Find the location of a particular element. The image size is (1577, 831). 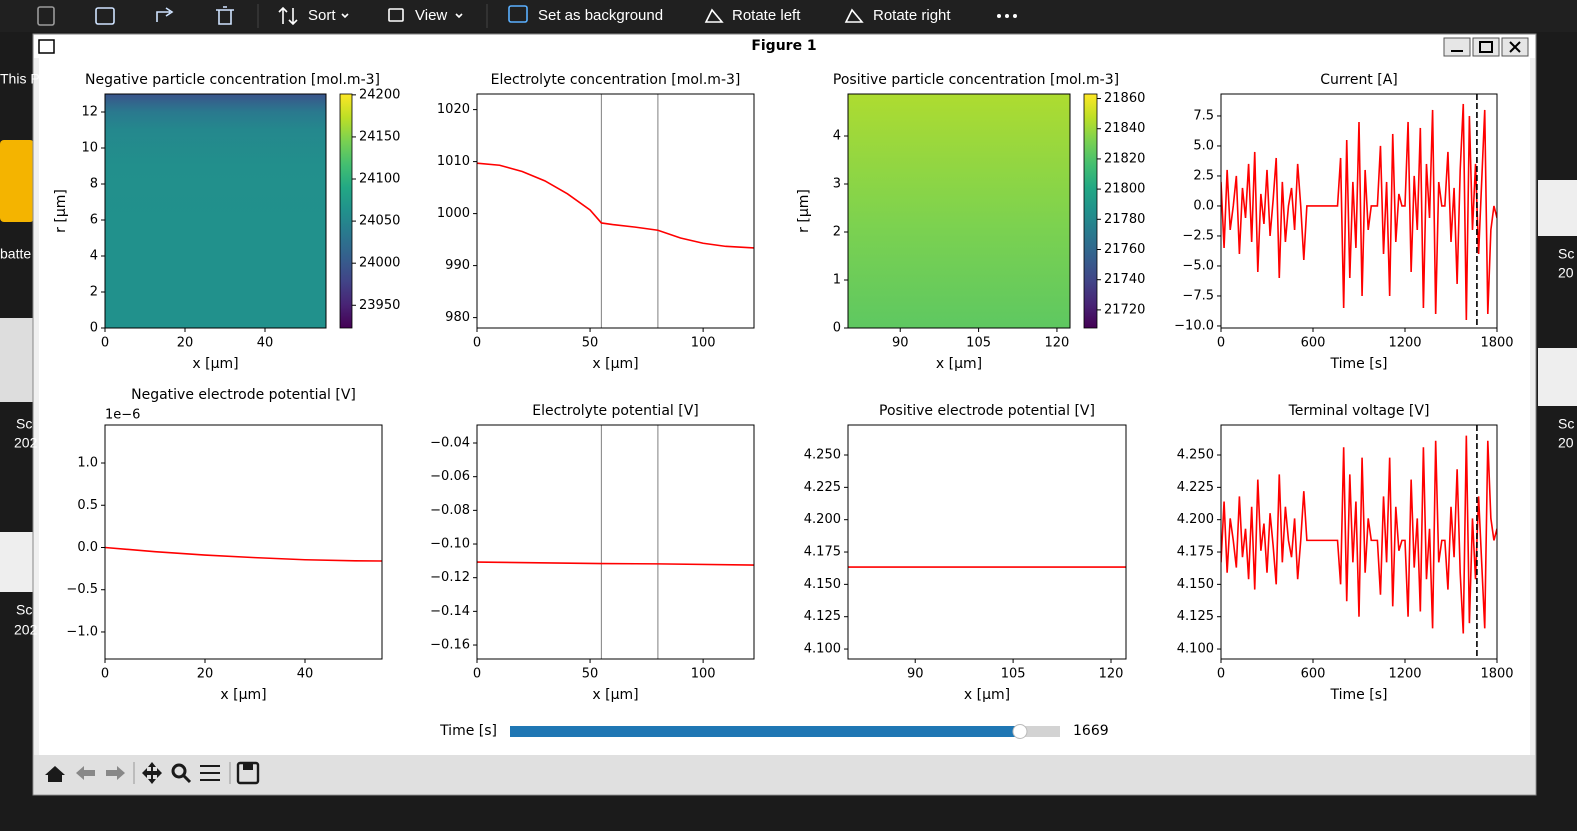

y-tick-label: 6 is located at coordinates (94, 220).